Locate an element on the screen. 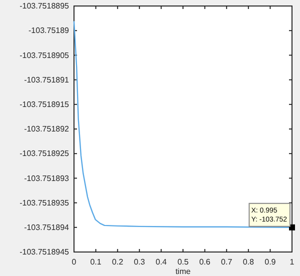 This screenshot has height=276, width=300. y-tick-label: -103.7518905 is located at coordinates (45, 55).